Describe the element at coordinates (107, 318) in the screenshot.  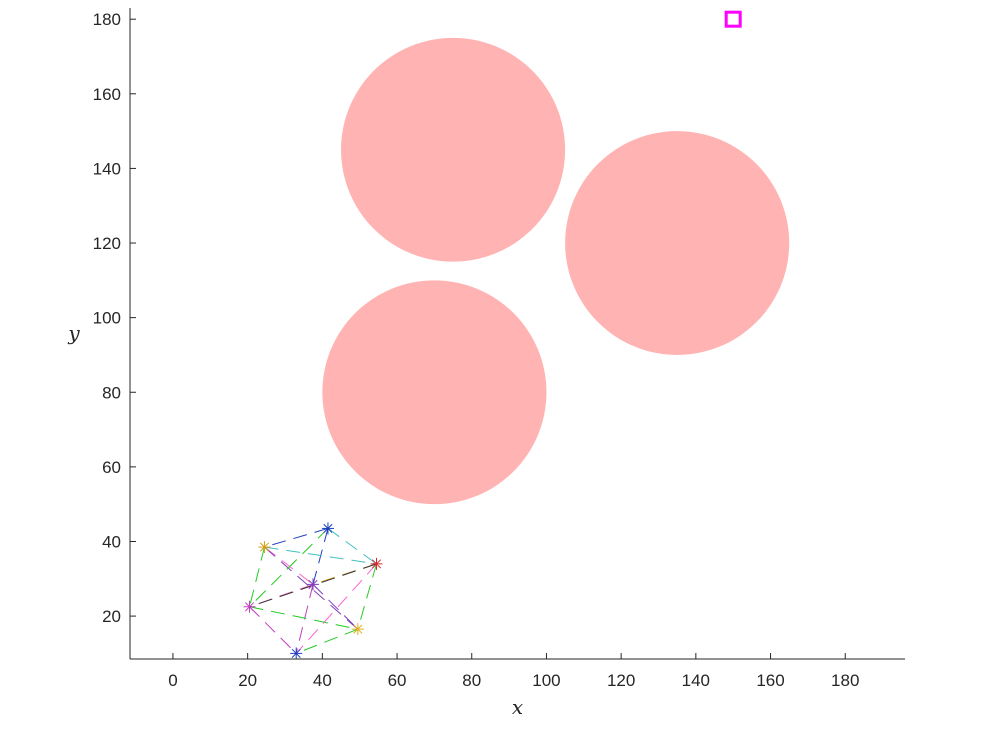
I see `y-tick-label: 100` at that location.